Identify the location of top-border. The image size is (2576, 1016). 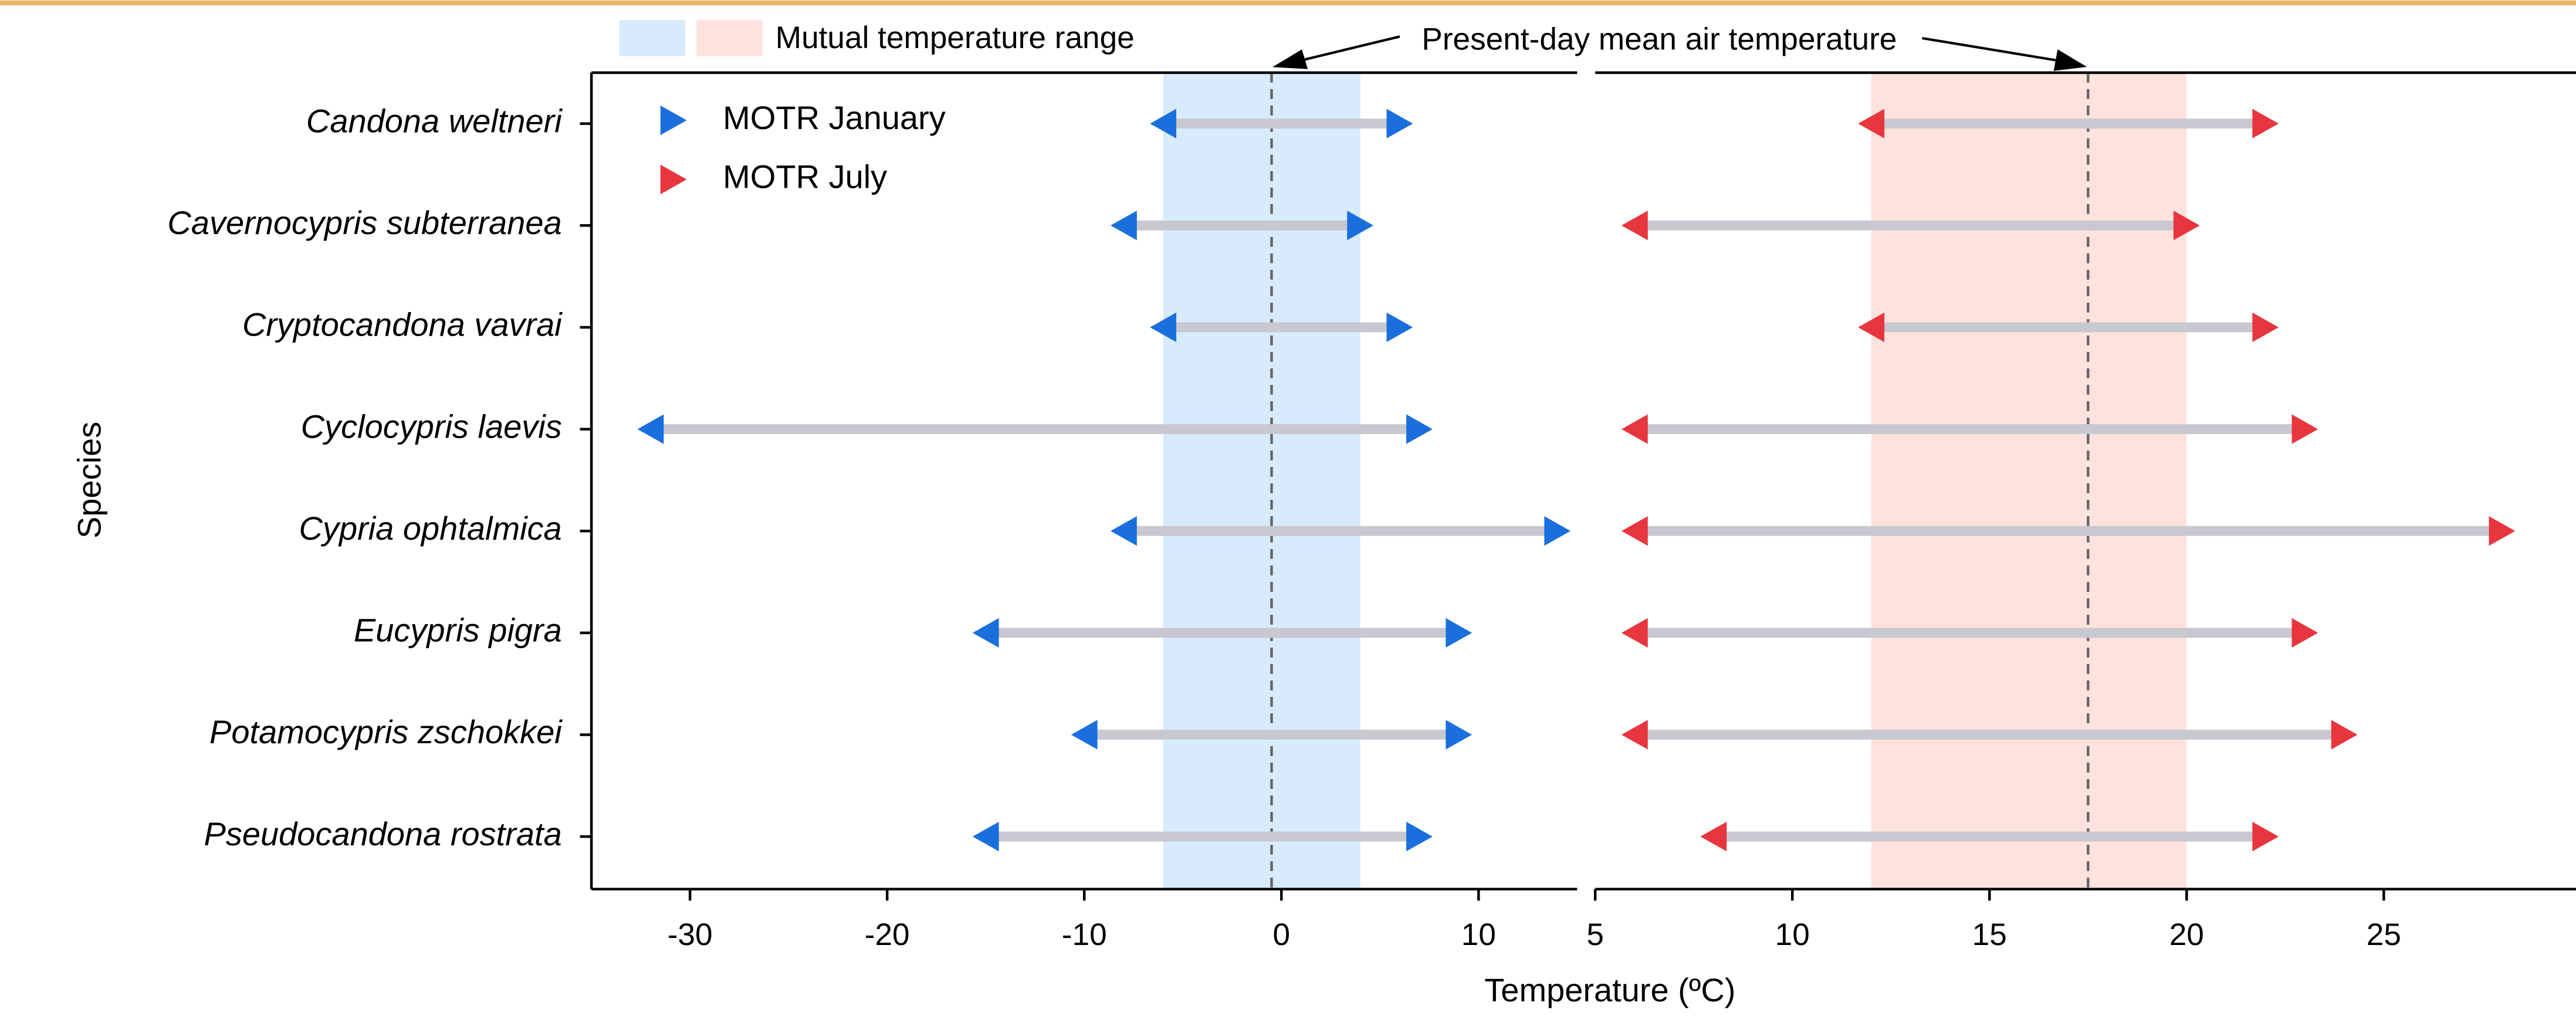
(1288, 3).